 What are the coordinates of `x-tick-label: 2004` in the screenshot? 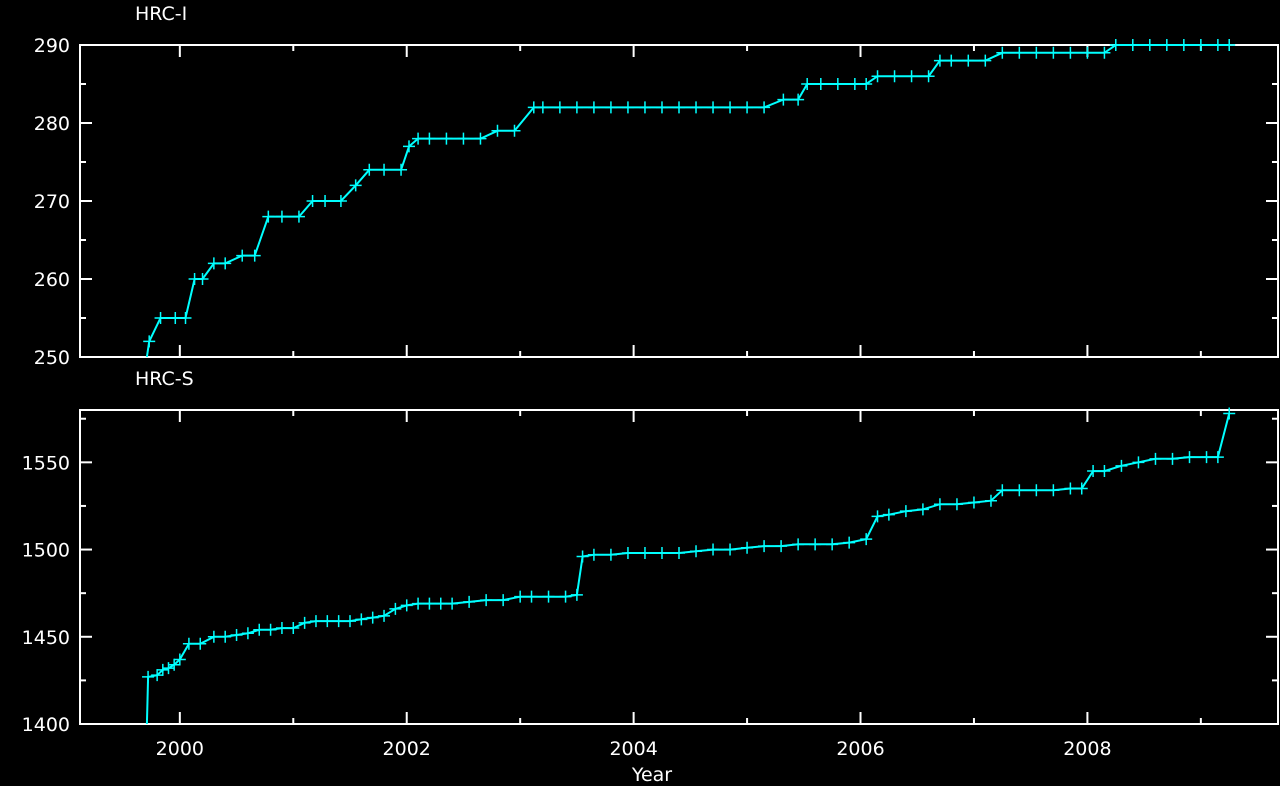 It's located at (633, 749).